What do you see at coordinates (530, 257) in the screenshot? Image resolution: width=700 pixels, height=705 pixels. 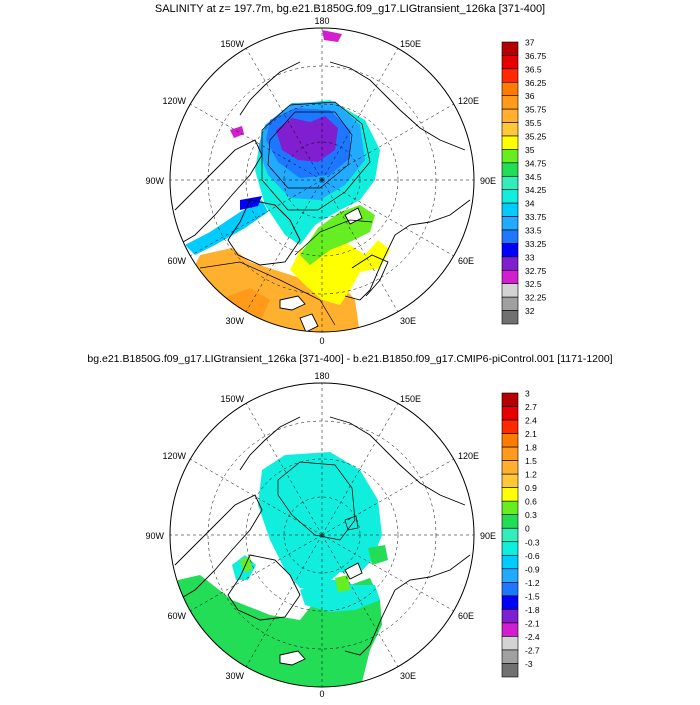 I see `colorbar-label: 33` at bounding box center [530, 257].